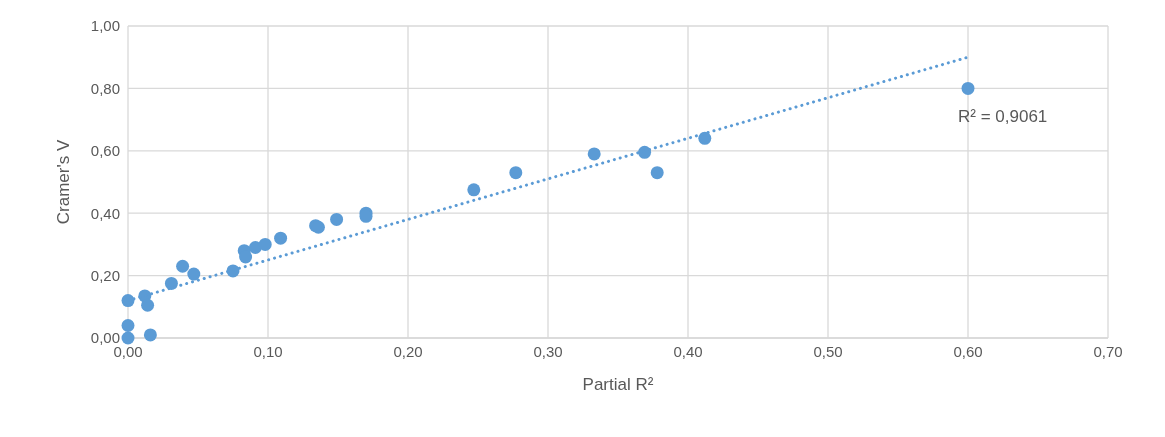 The image size is (1165, 437). Describe the element at coordinates (408, 351) in the screenshot. I see `x-tick-label: 0,20` at that location.